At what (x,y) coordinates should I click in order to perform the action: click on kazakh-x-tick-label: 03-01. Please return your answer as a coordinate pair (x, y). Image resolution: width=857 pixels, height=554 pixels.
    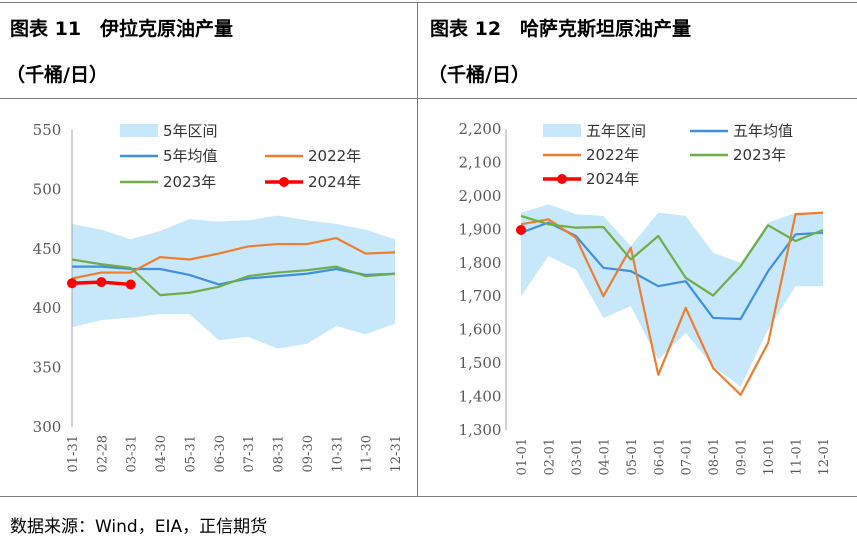
    Looking at the image, I should click on (577, 456).